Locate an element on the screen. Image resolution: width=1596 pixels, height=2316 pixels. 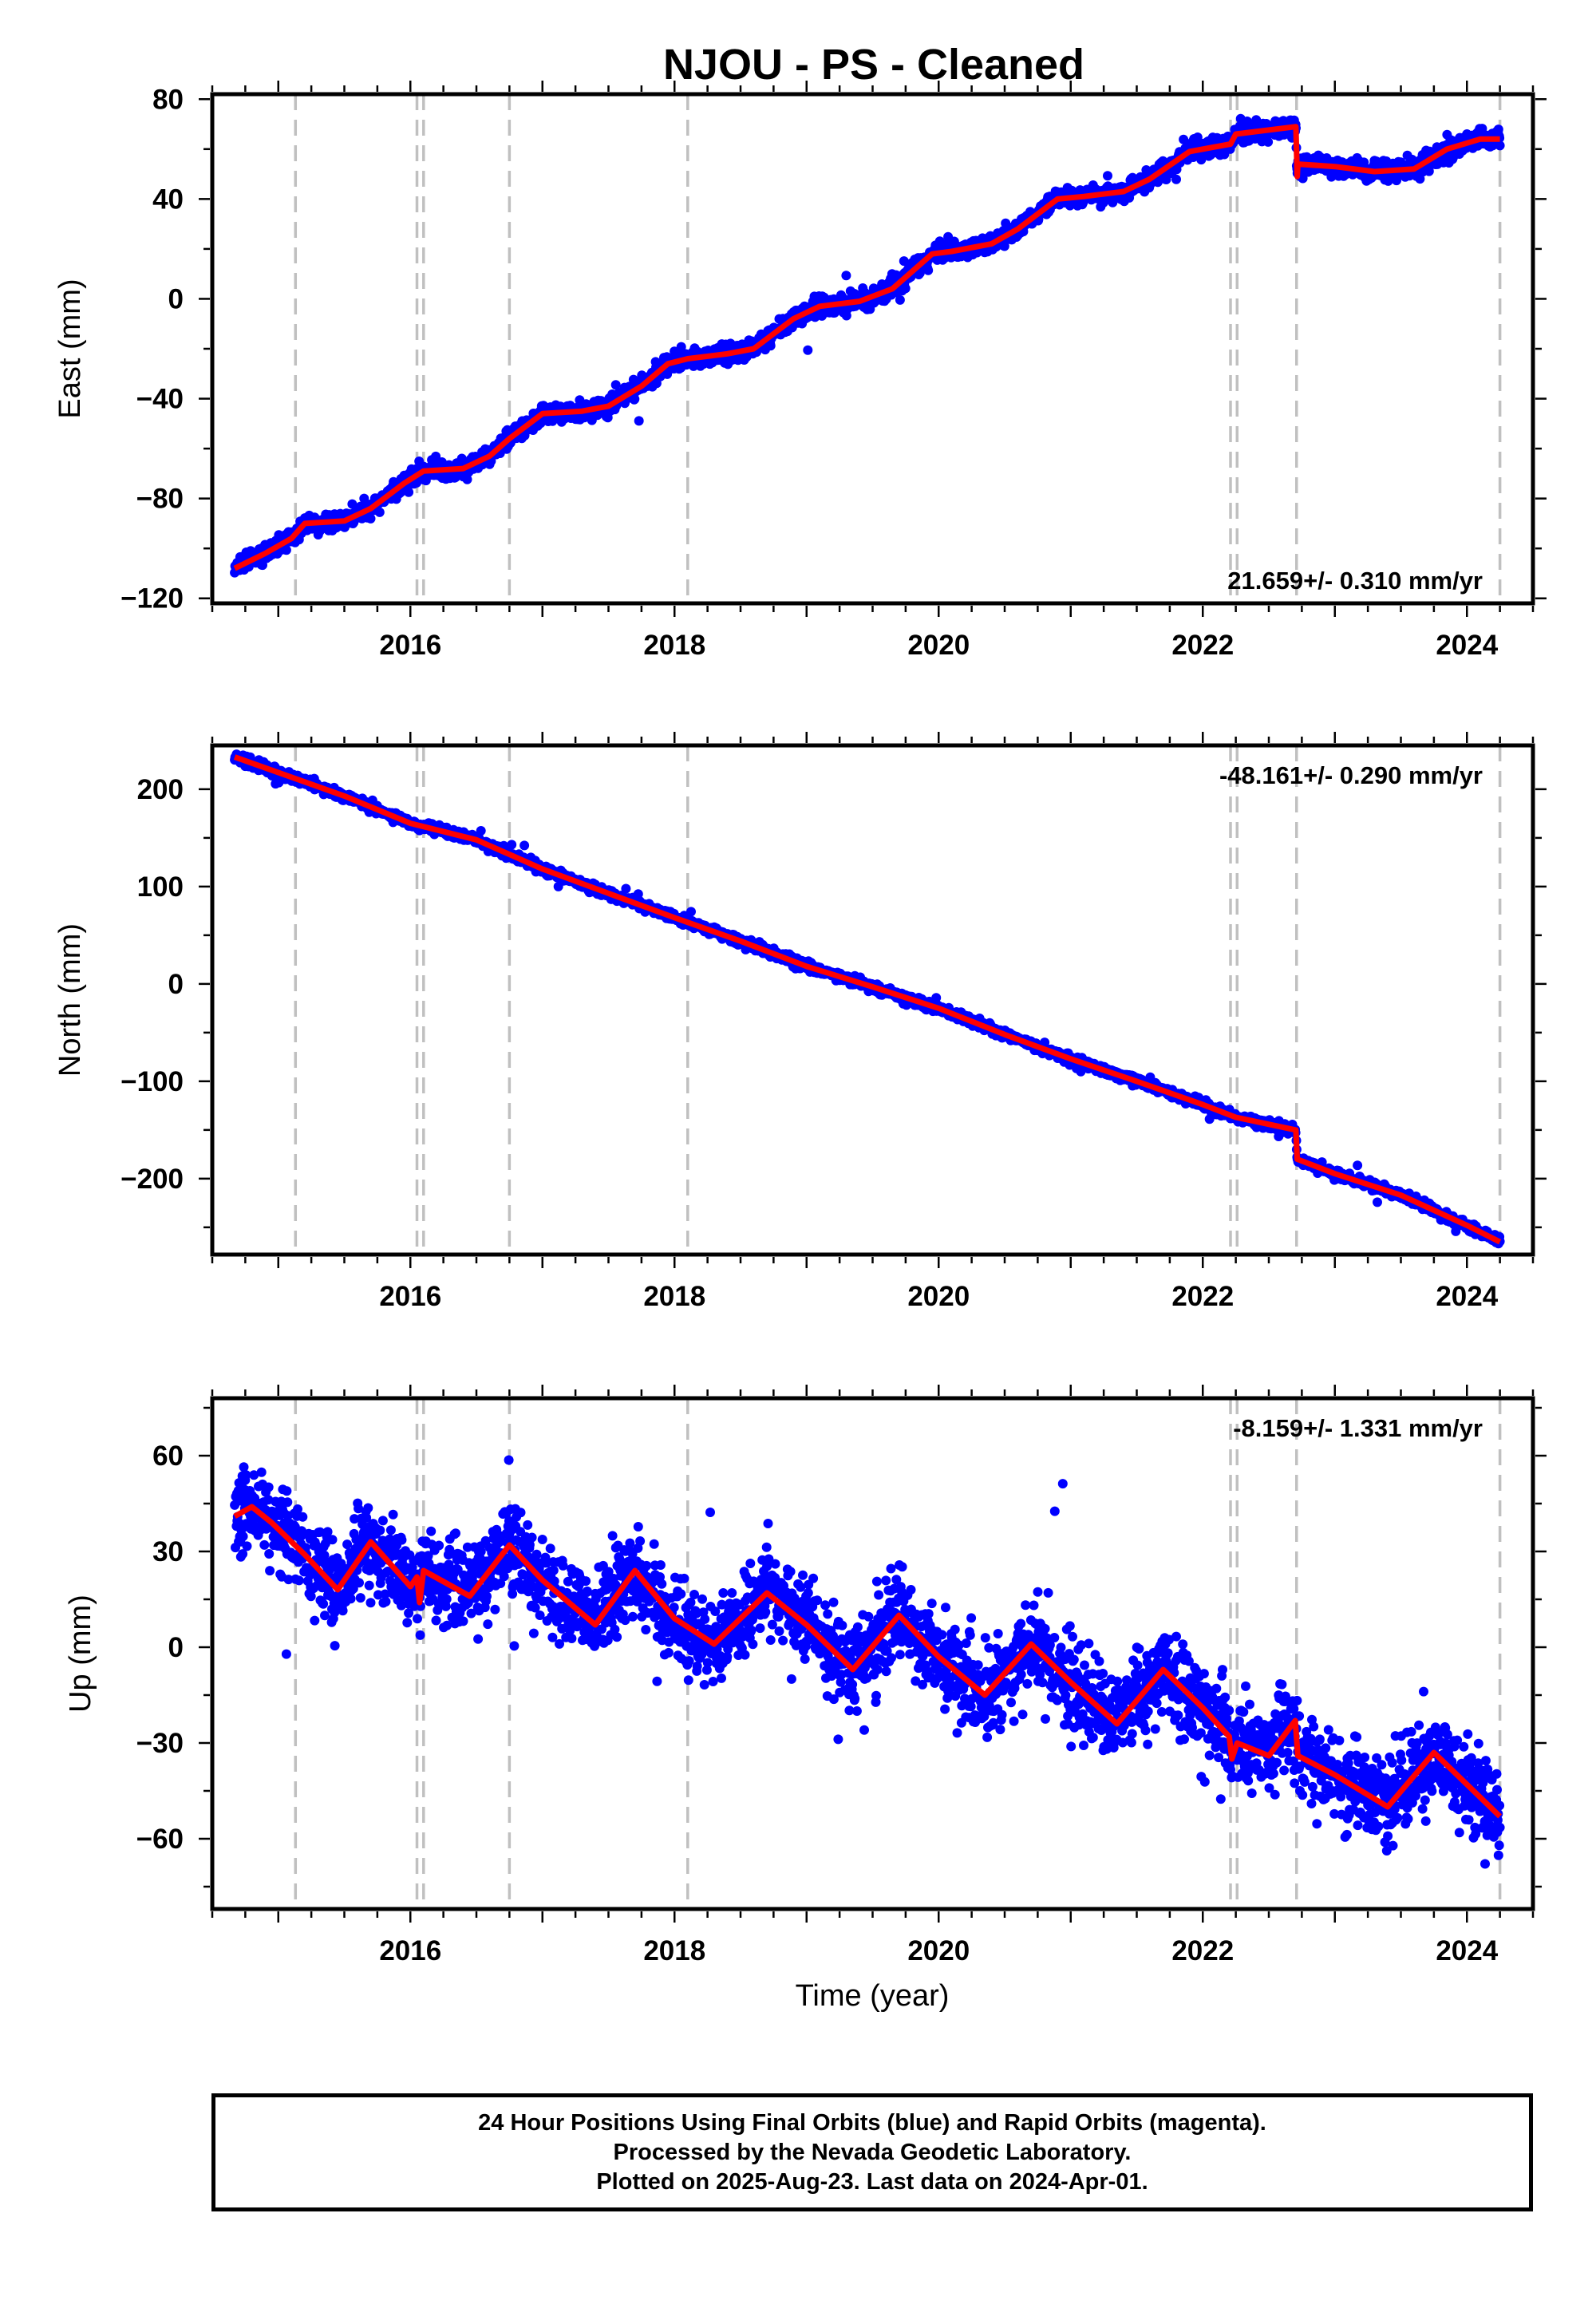
velocity-label: 21.659+/- 0.310 mm/yr is located at coordinates (1355, 581).